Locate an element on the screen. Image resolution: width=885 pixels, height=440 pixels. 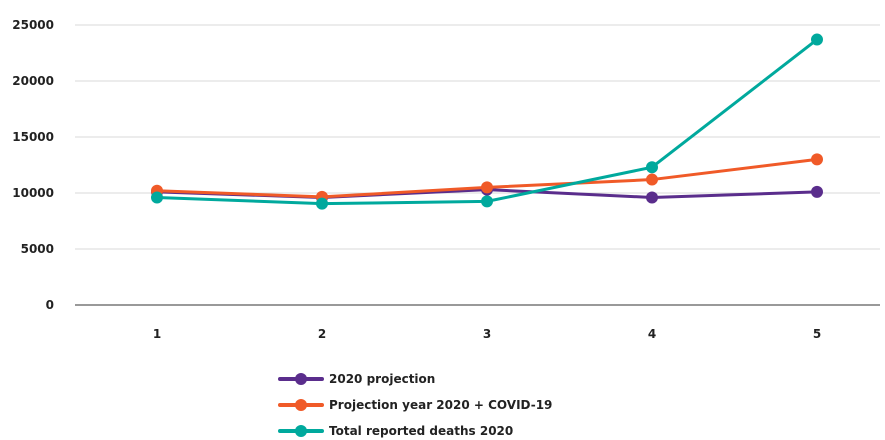
y-axis: 0 5000 10000 15000 20000 25000 is located at coordinates (33, 165).